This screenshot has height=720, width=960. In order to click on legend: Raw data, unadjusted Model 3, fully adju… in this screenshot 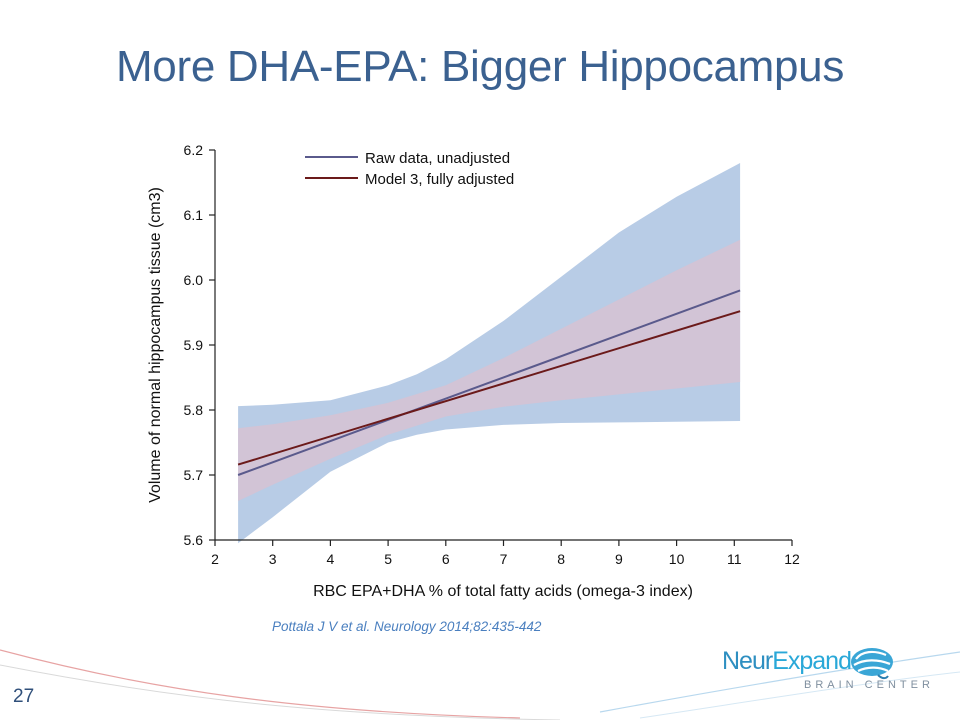, I will do `click(409, 169)`.